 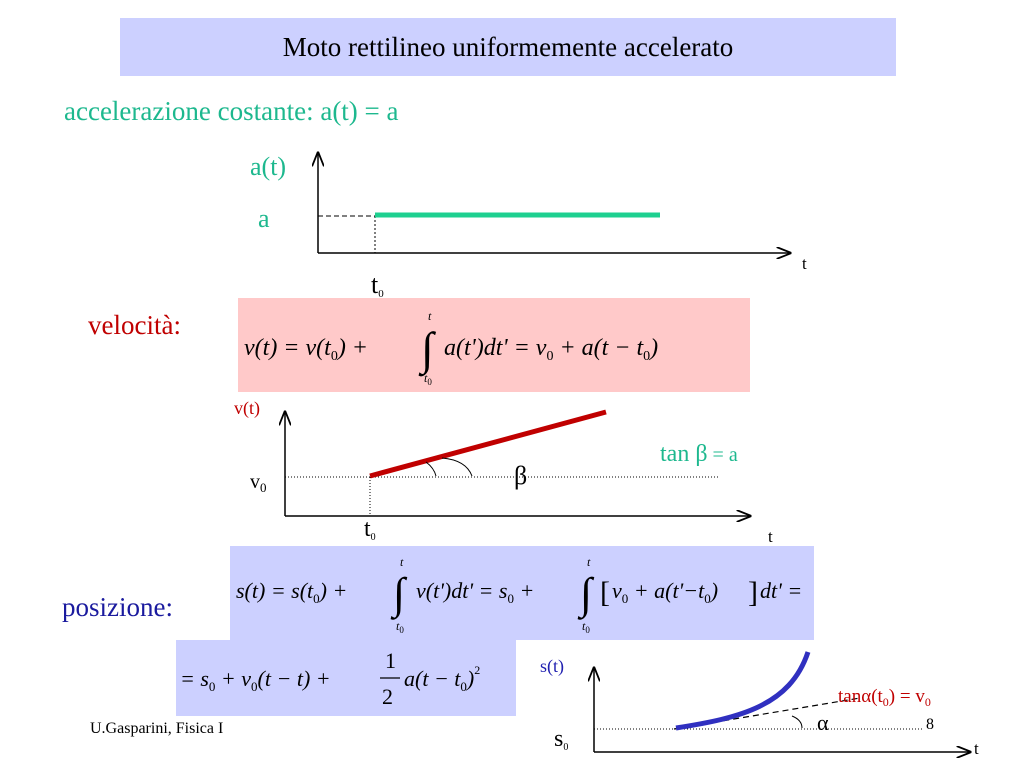 What do you see at coordinates (770, 536) in the screenshot?
I see `v-x-label: t` at bounding box center [770, 536].